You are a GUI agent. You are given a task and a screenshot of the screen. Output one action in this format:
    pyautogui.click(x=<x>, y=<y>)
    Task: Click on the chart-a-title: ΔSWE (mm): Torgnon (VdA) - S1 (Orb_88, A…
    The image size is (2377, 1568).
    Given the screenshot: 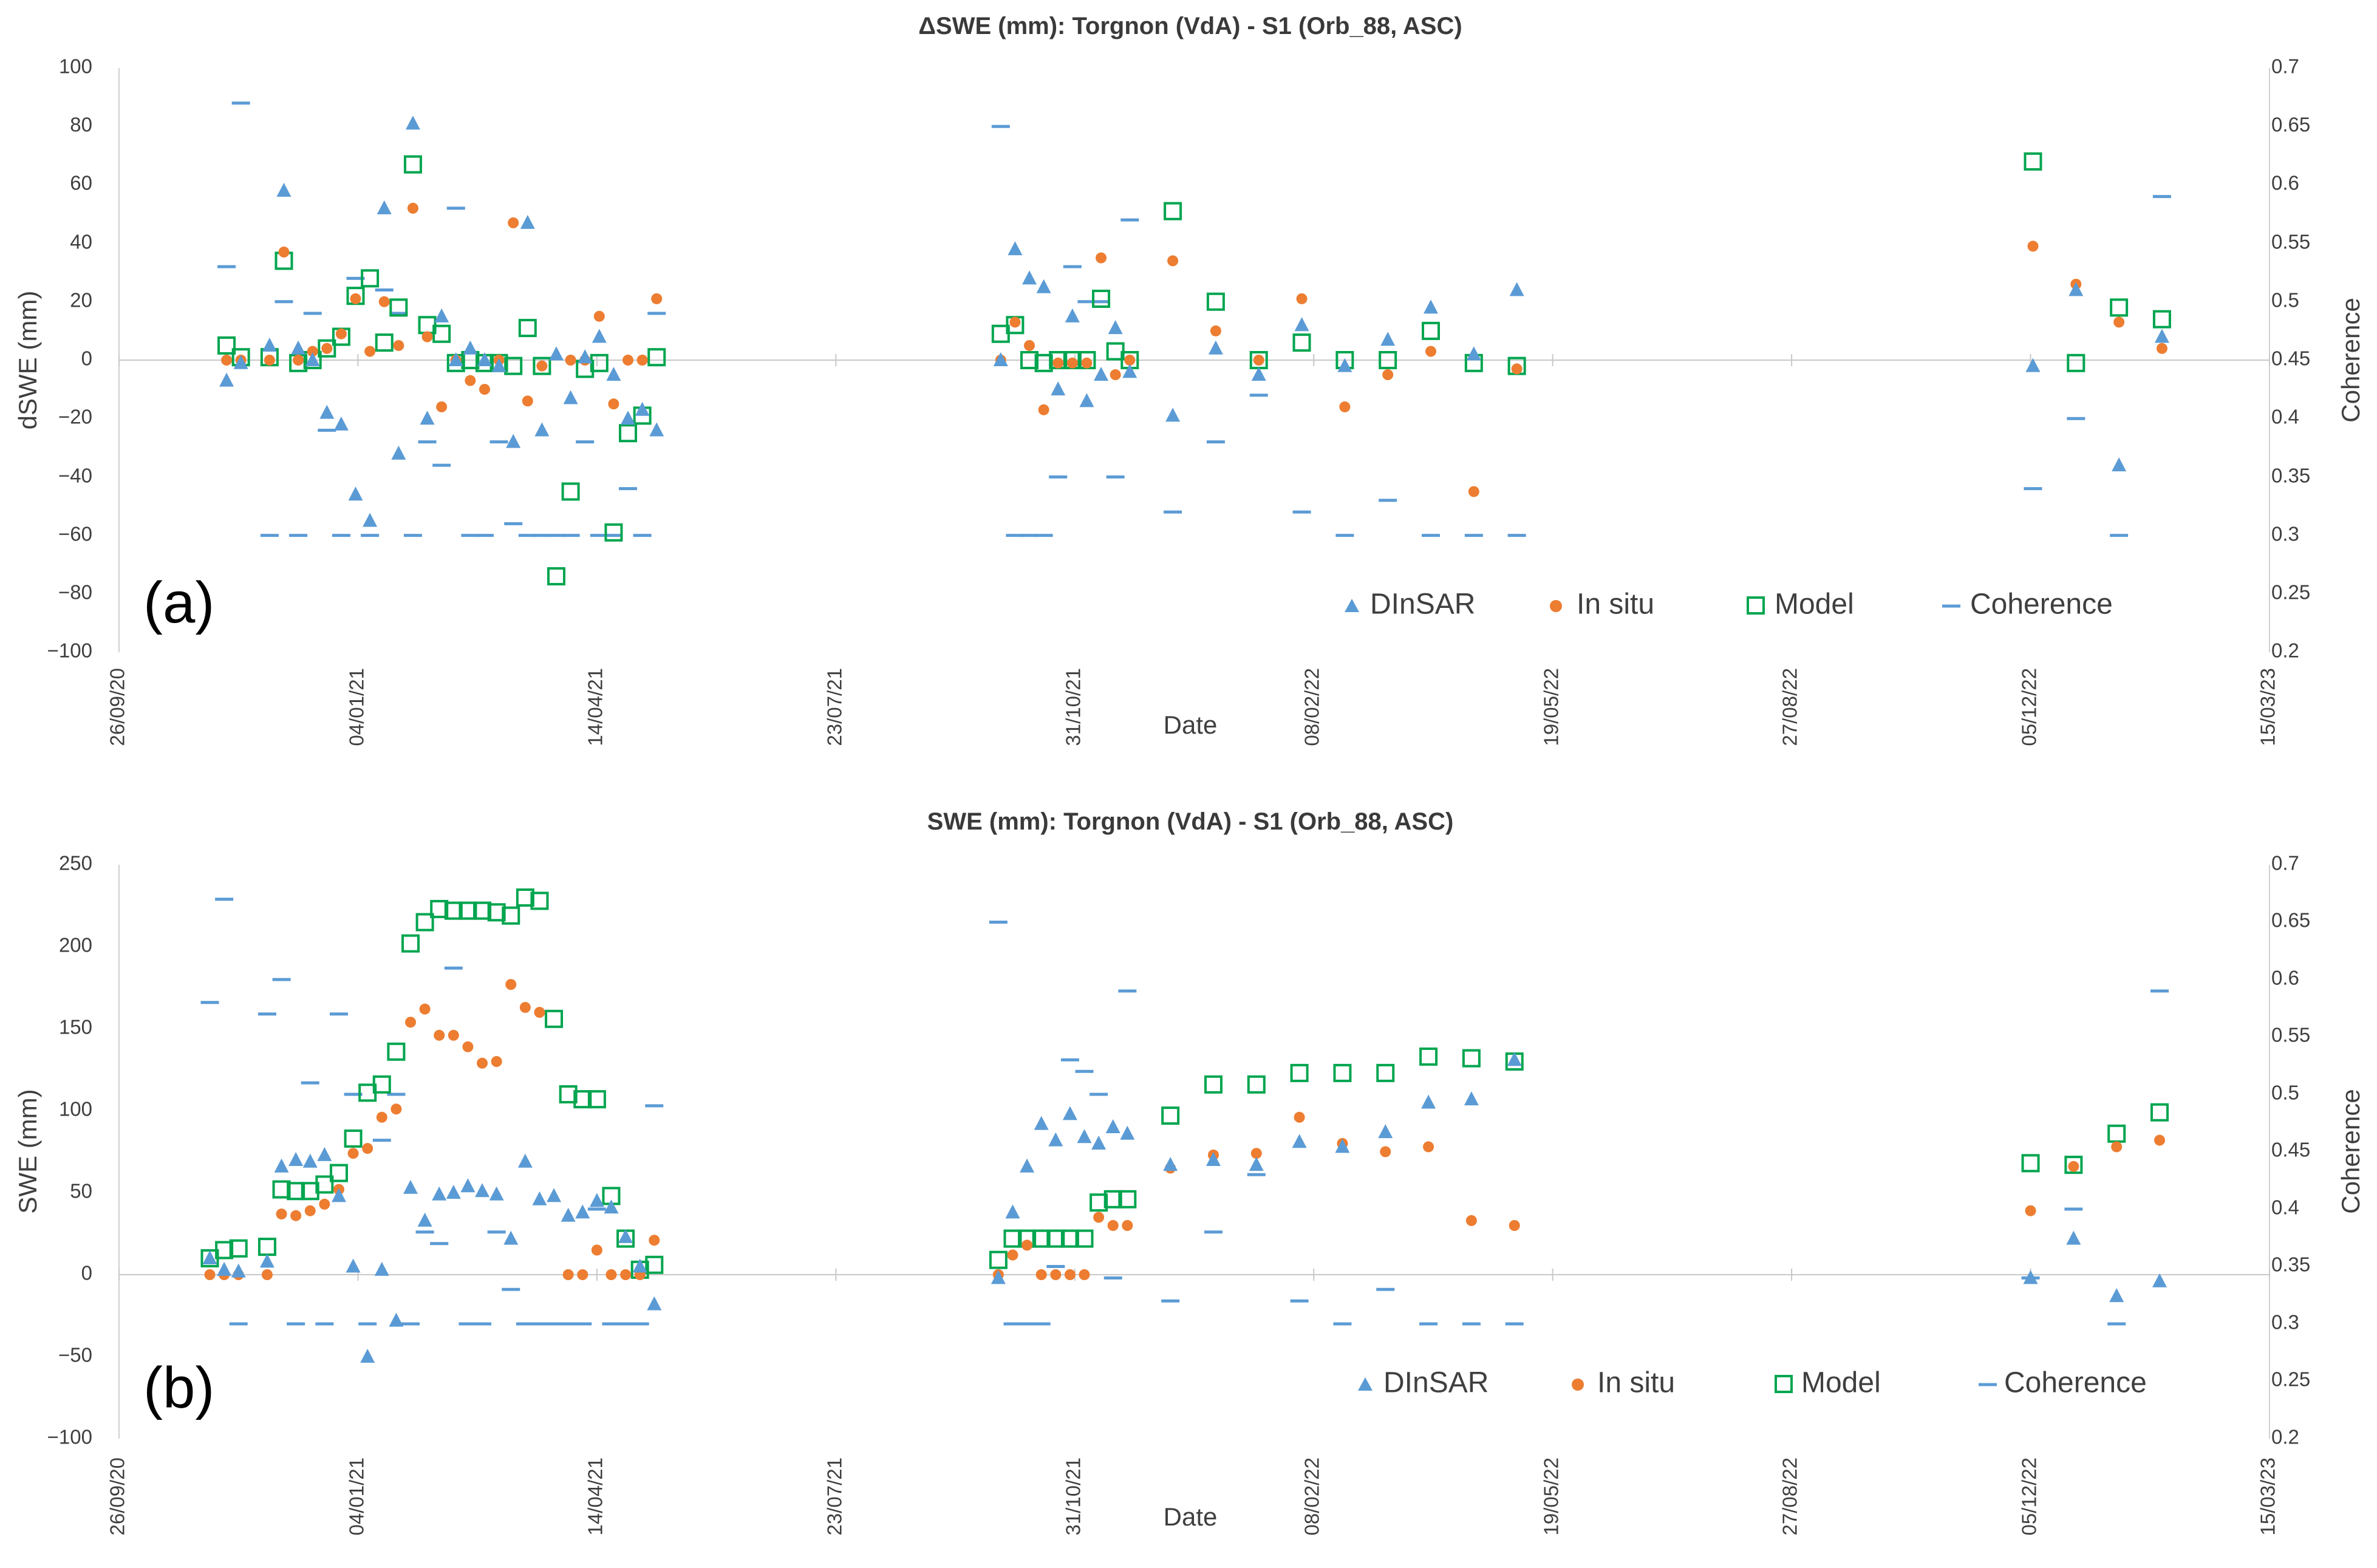 What is the action you would take?
    pyautogui.click(x=1190, y=26)
    